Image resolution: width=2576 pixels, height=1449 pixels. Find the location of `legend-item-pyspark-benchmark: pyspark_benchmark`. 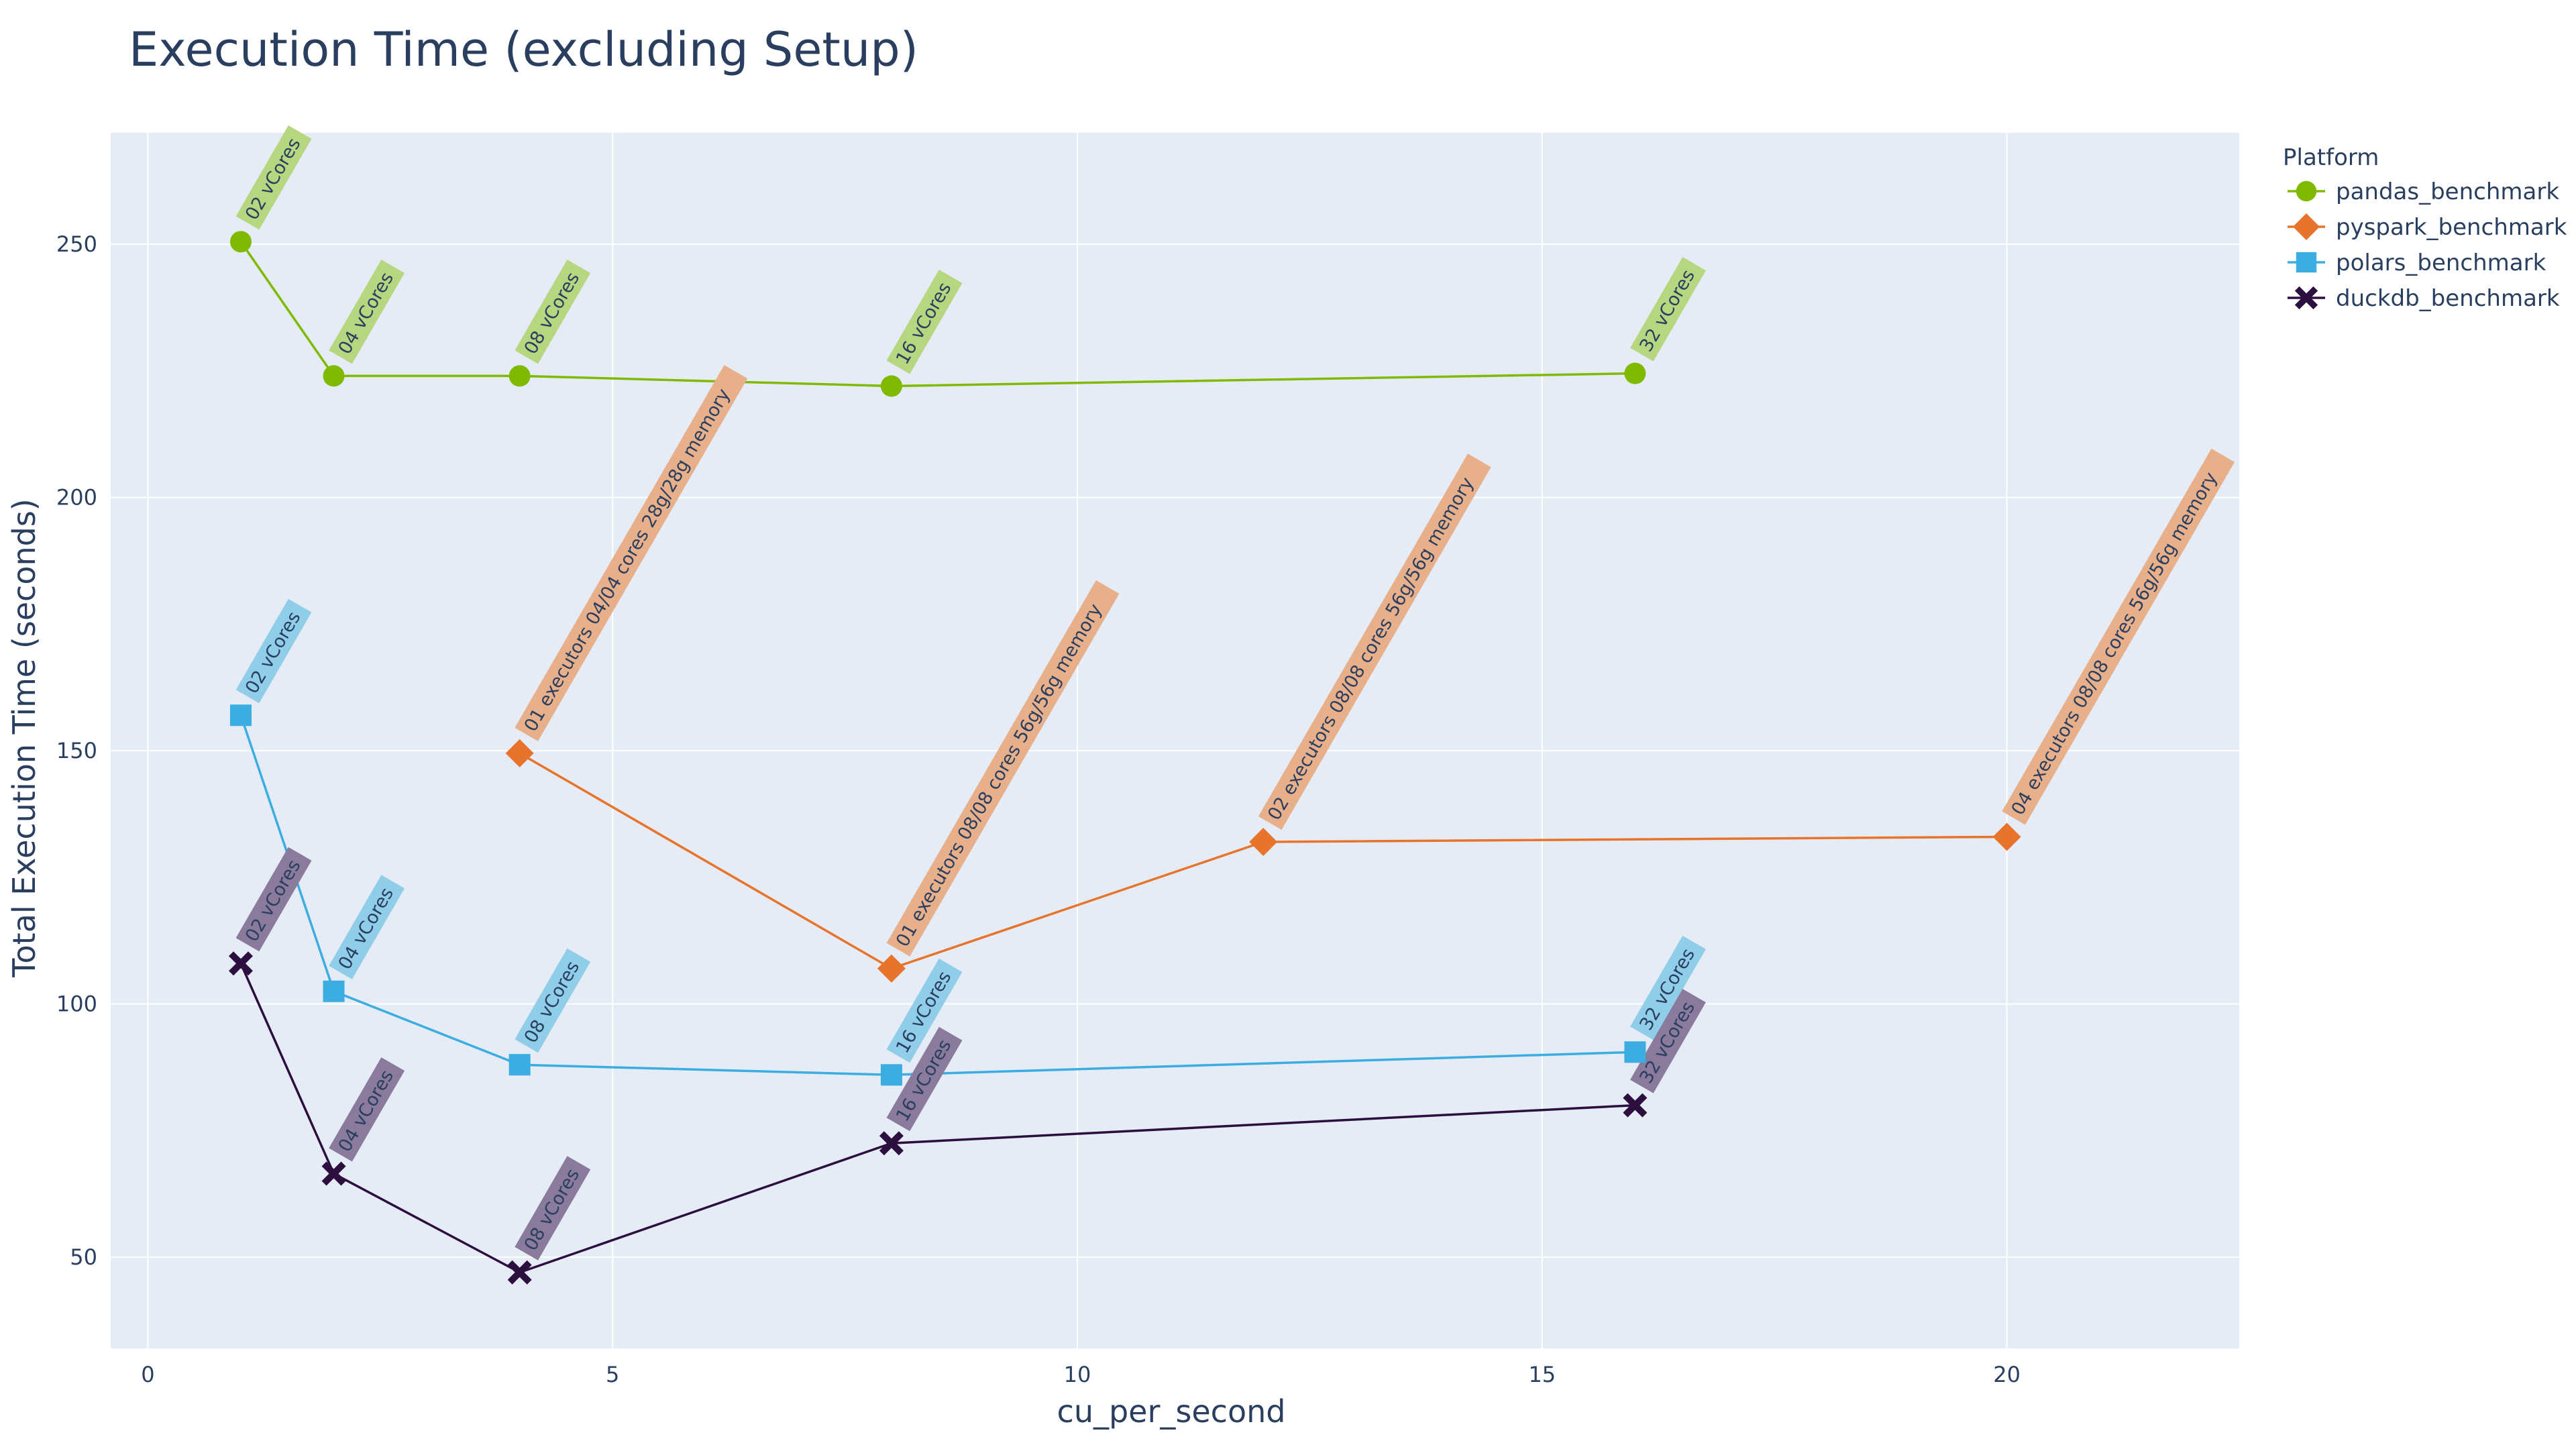

legend-item-pyspark-benchmark: pyspark_benchmark is located at coordinates (2427, 227).